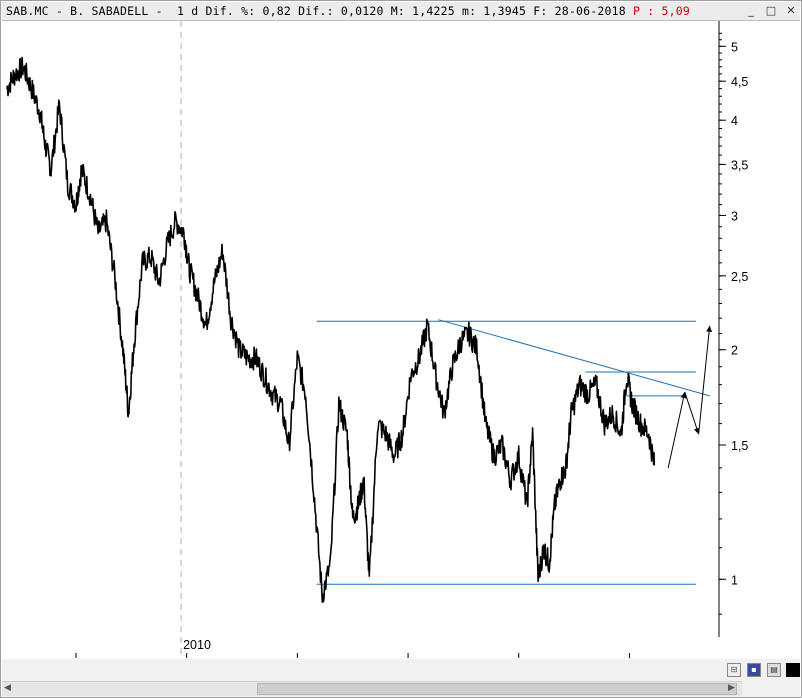 Image resolution: width=802 pixels, height=698 pixels. What do you see at coordinates (754, 670) in the screenshot?
I see `save-icon: ▪` at bounding box center [754, 670].